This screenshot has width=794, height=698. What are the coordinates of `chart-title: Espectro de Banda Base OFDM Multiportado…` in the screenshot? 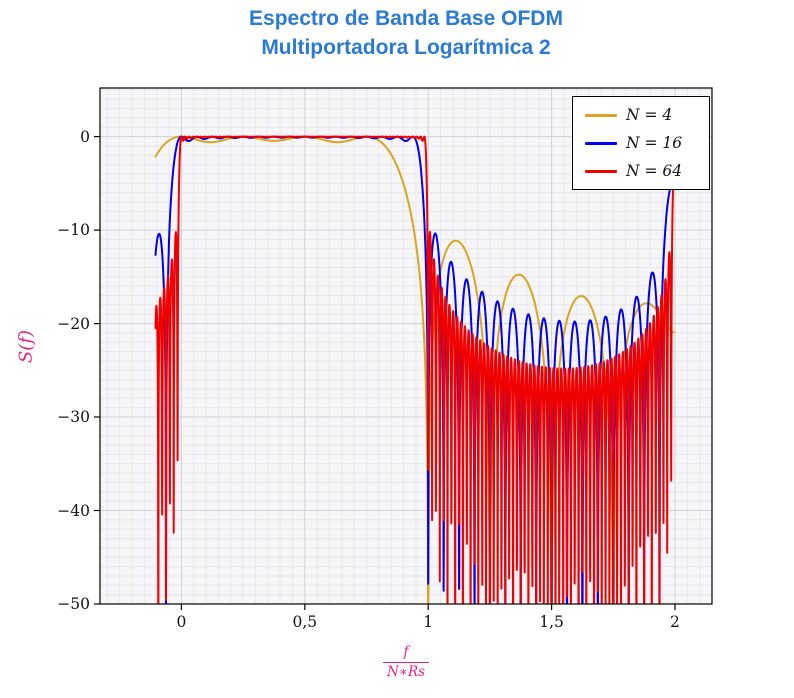 It's located at (406, 33).